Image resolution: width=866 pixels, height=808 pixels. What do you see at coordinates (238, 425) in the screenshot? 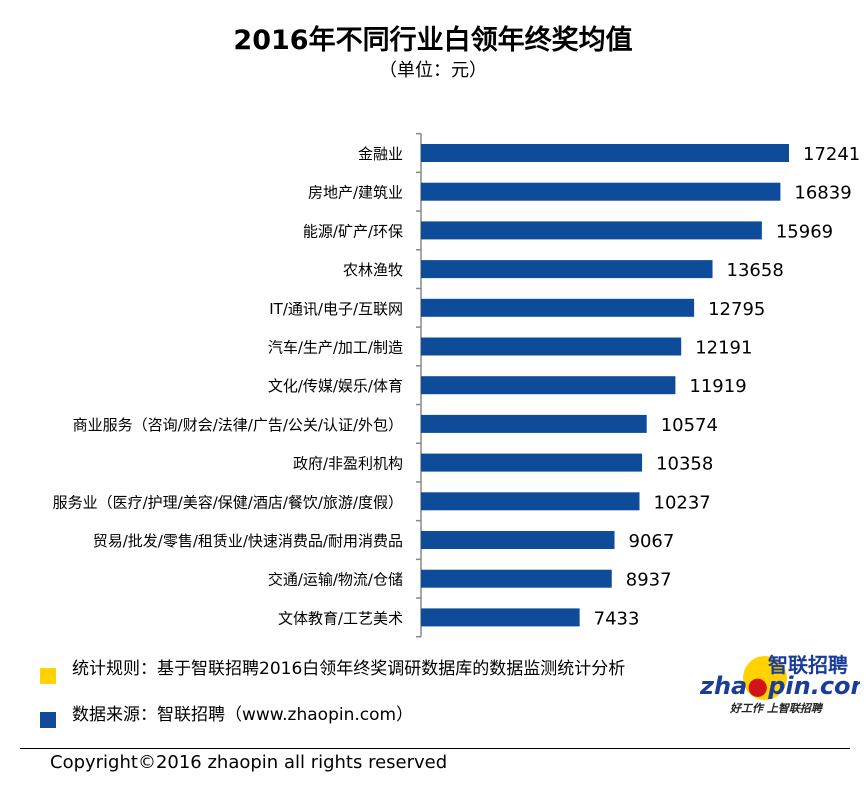
I see `category-label: 商业服务（咨询/财会/法律/广告/公关/认证/外包）` at bounding box center [238, 425].